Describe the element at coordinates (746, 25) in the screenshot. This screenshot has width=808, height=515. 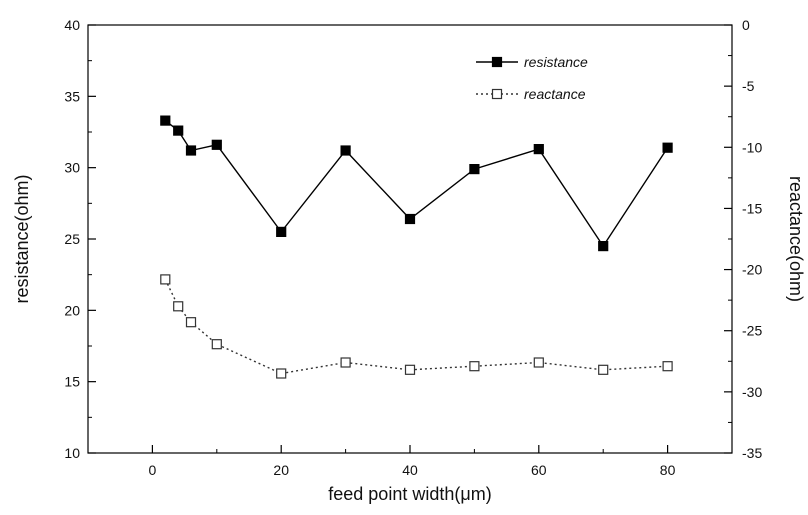
I see `right-tick-label: 0` at that location.